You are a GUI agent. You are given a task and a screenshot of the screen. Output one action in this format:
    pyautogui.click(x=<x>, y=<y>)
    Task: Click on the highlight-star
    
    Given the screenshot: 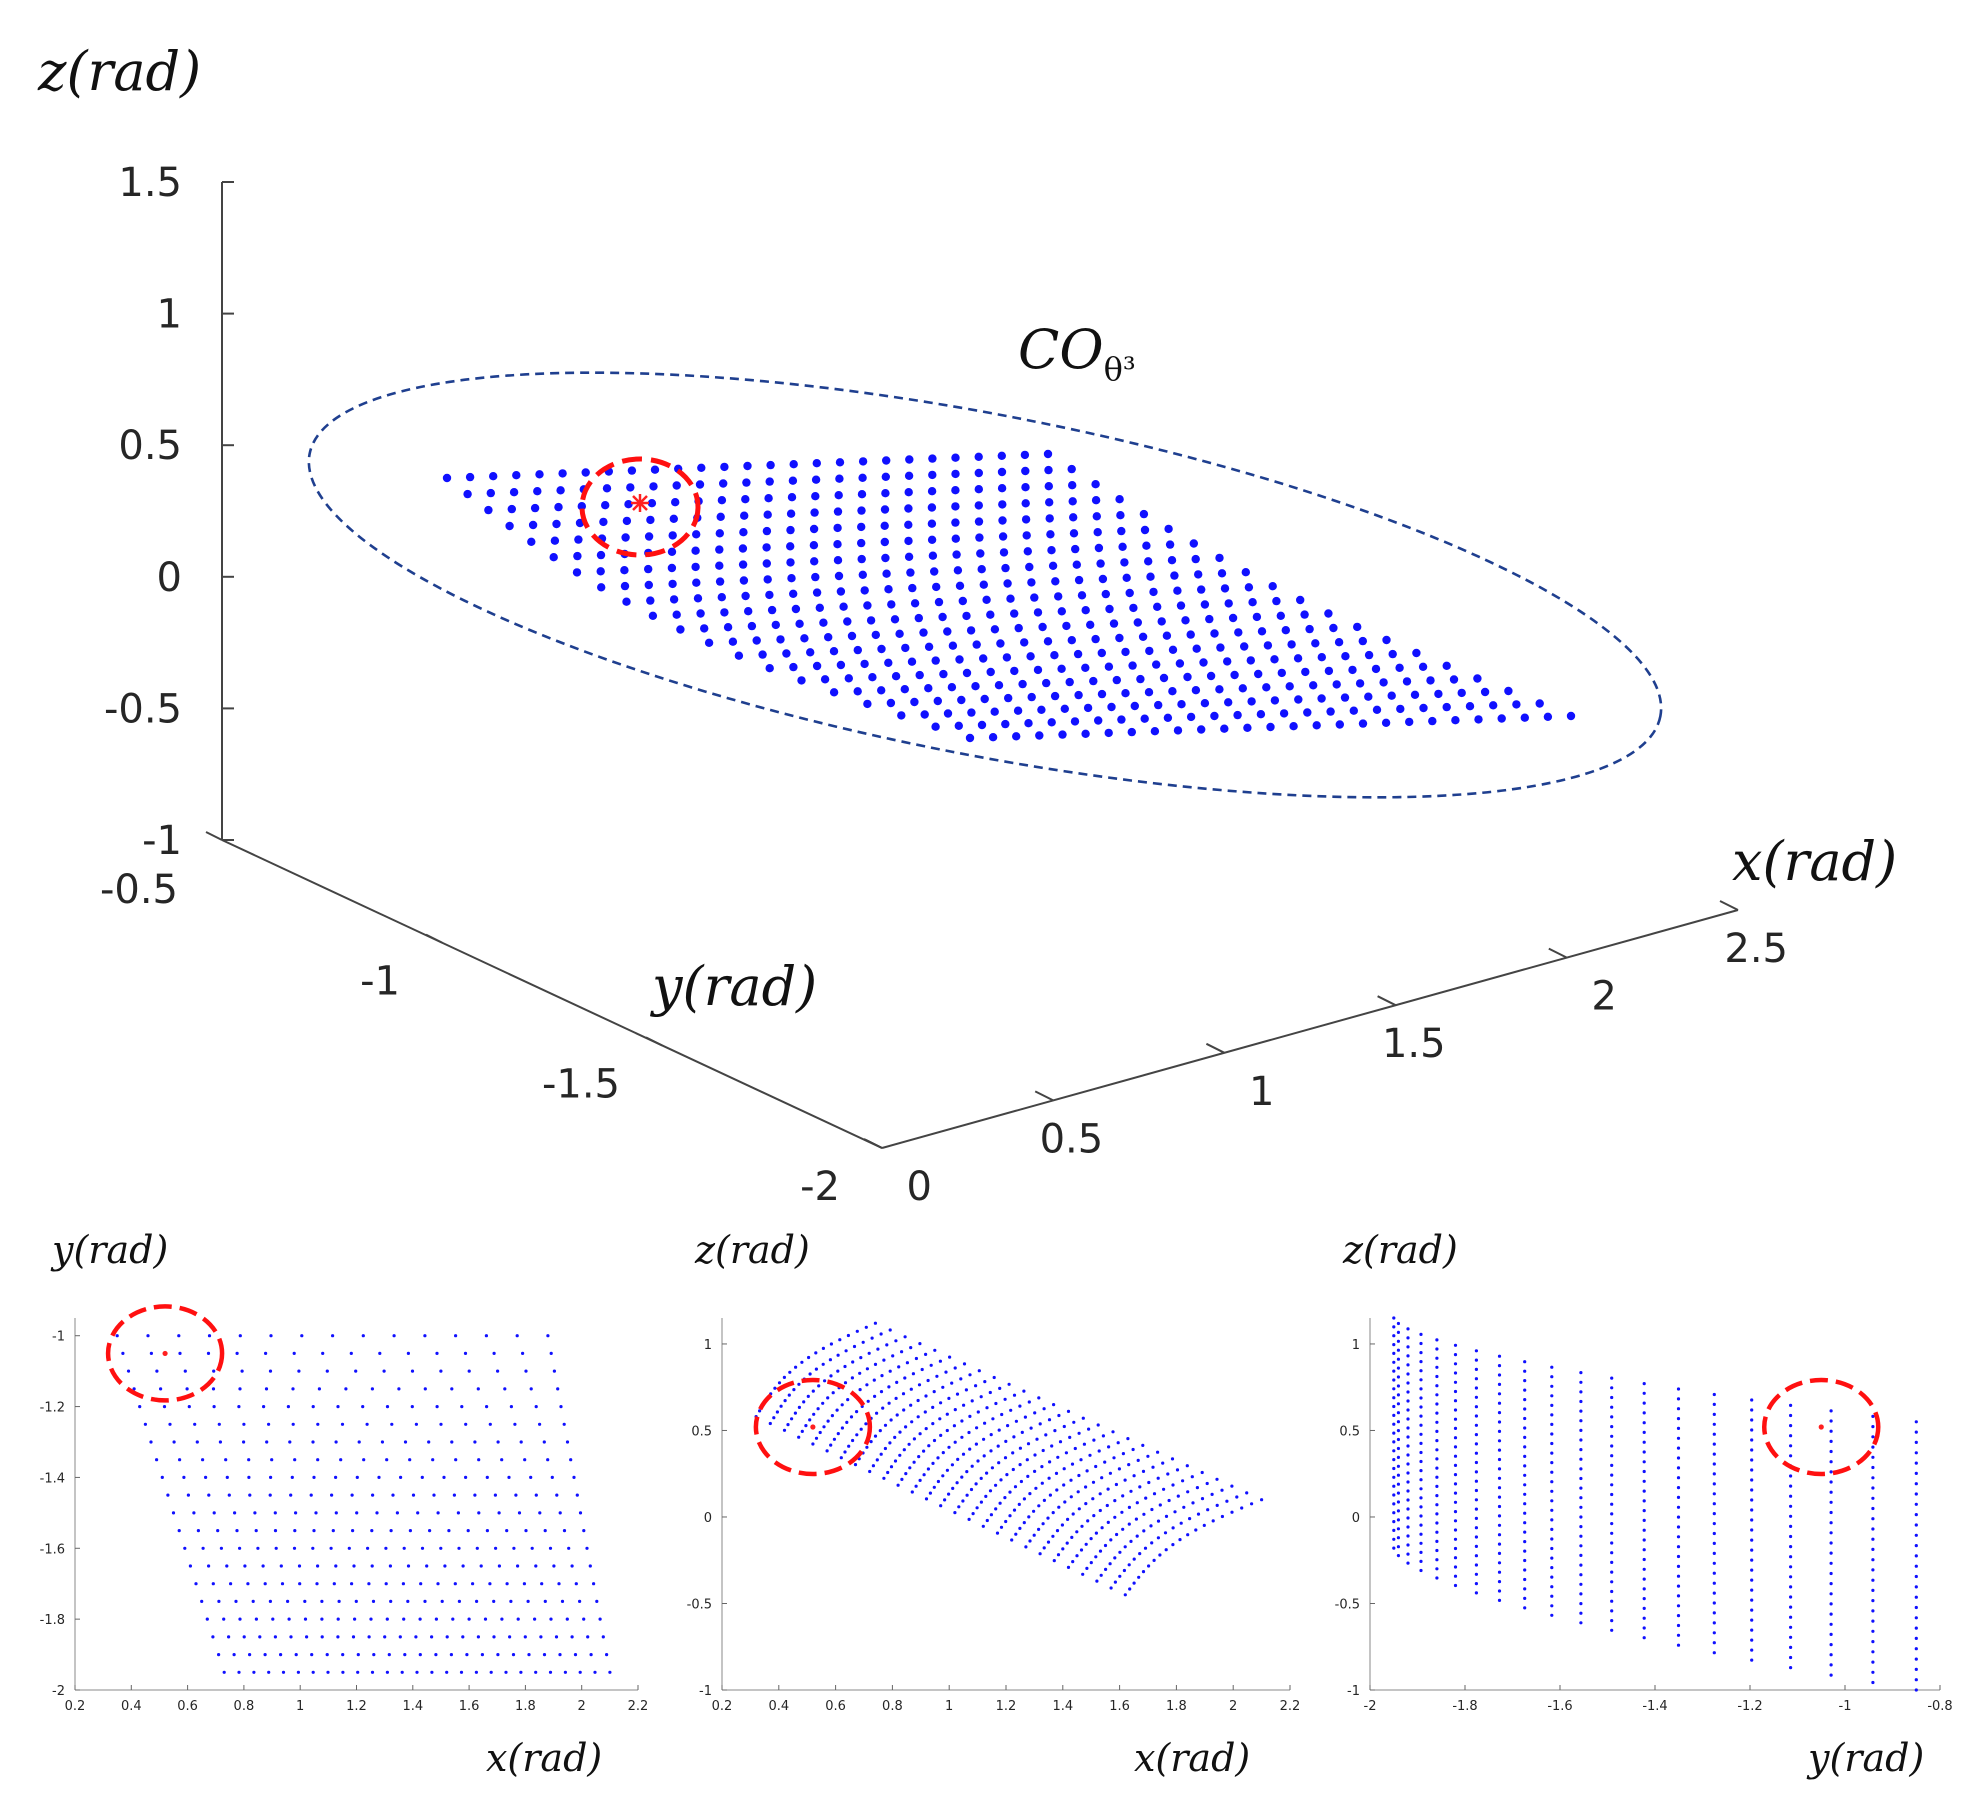 What is the action you would take?
    pyautogui.click(x=640, y=503)
    